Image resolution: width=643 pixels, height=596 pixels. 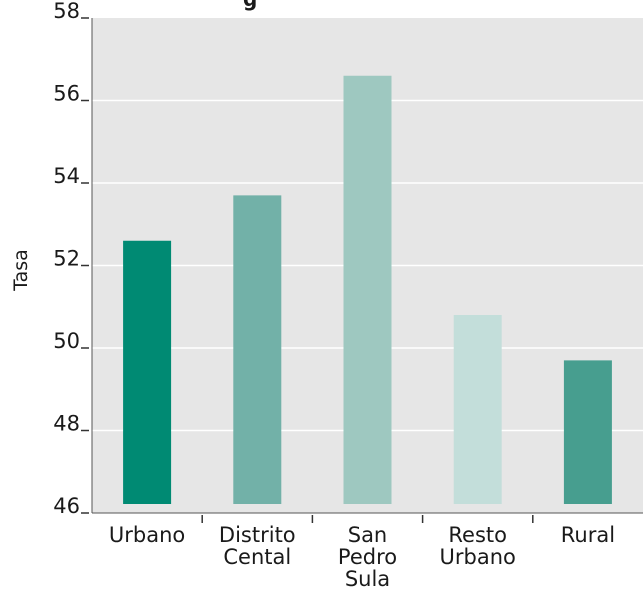 I want to click on y-tick-label: 56, so click(x=66, y=94).